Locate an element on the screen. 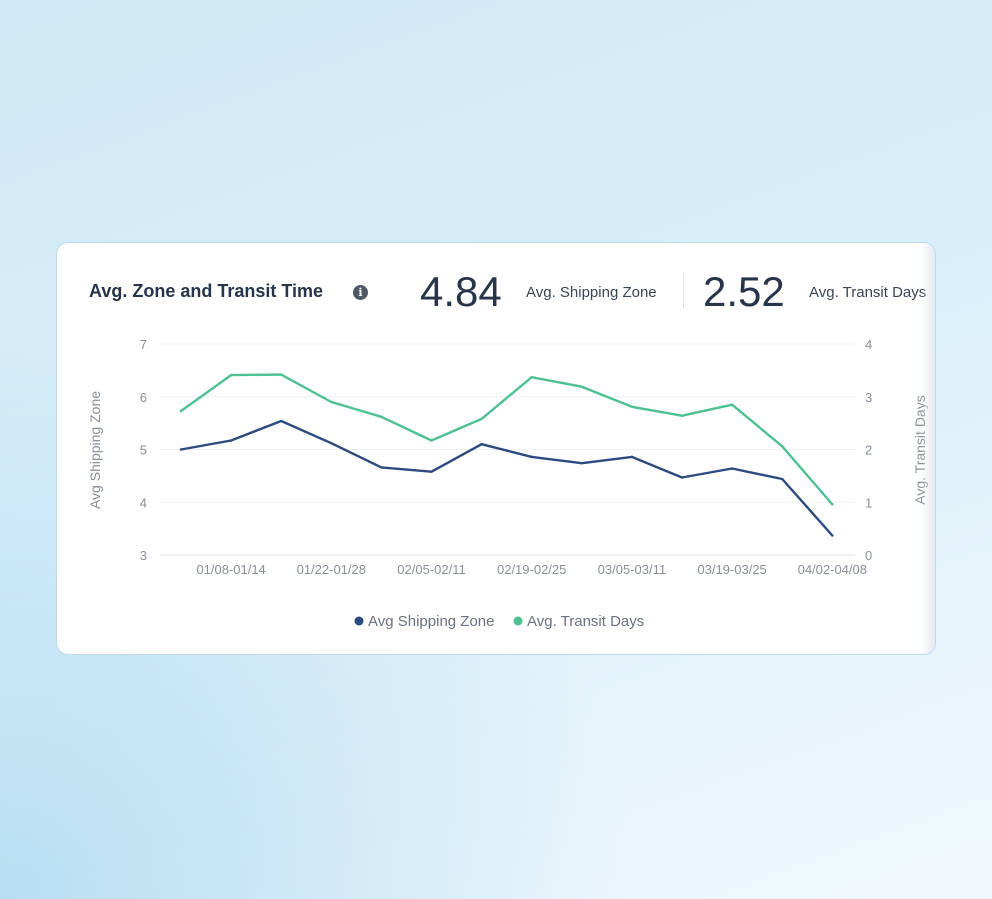 The width and height of the screenshot is (992, 899). kpi-transit-days-value: 2.52 is located at coordinates (744, 291).